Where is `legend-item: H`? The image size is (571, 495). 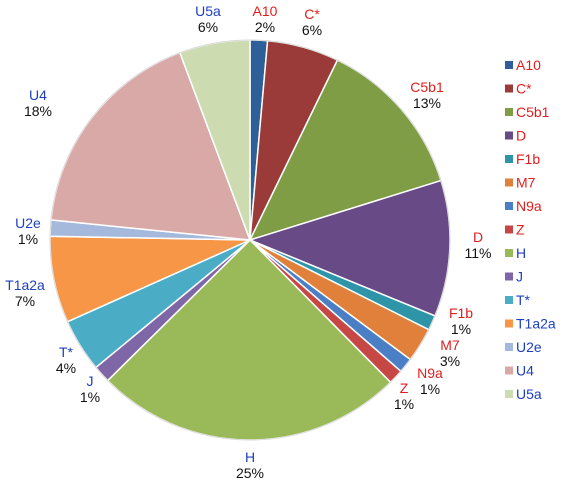 legend-item: H is located at coordinates (515, 253).